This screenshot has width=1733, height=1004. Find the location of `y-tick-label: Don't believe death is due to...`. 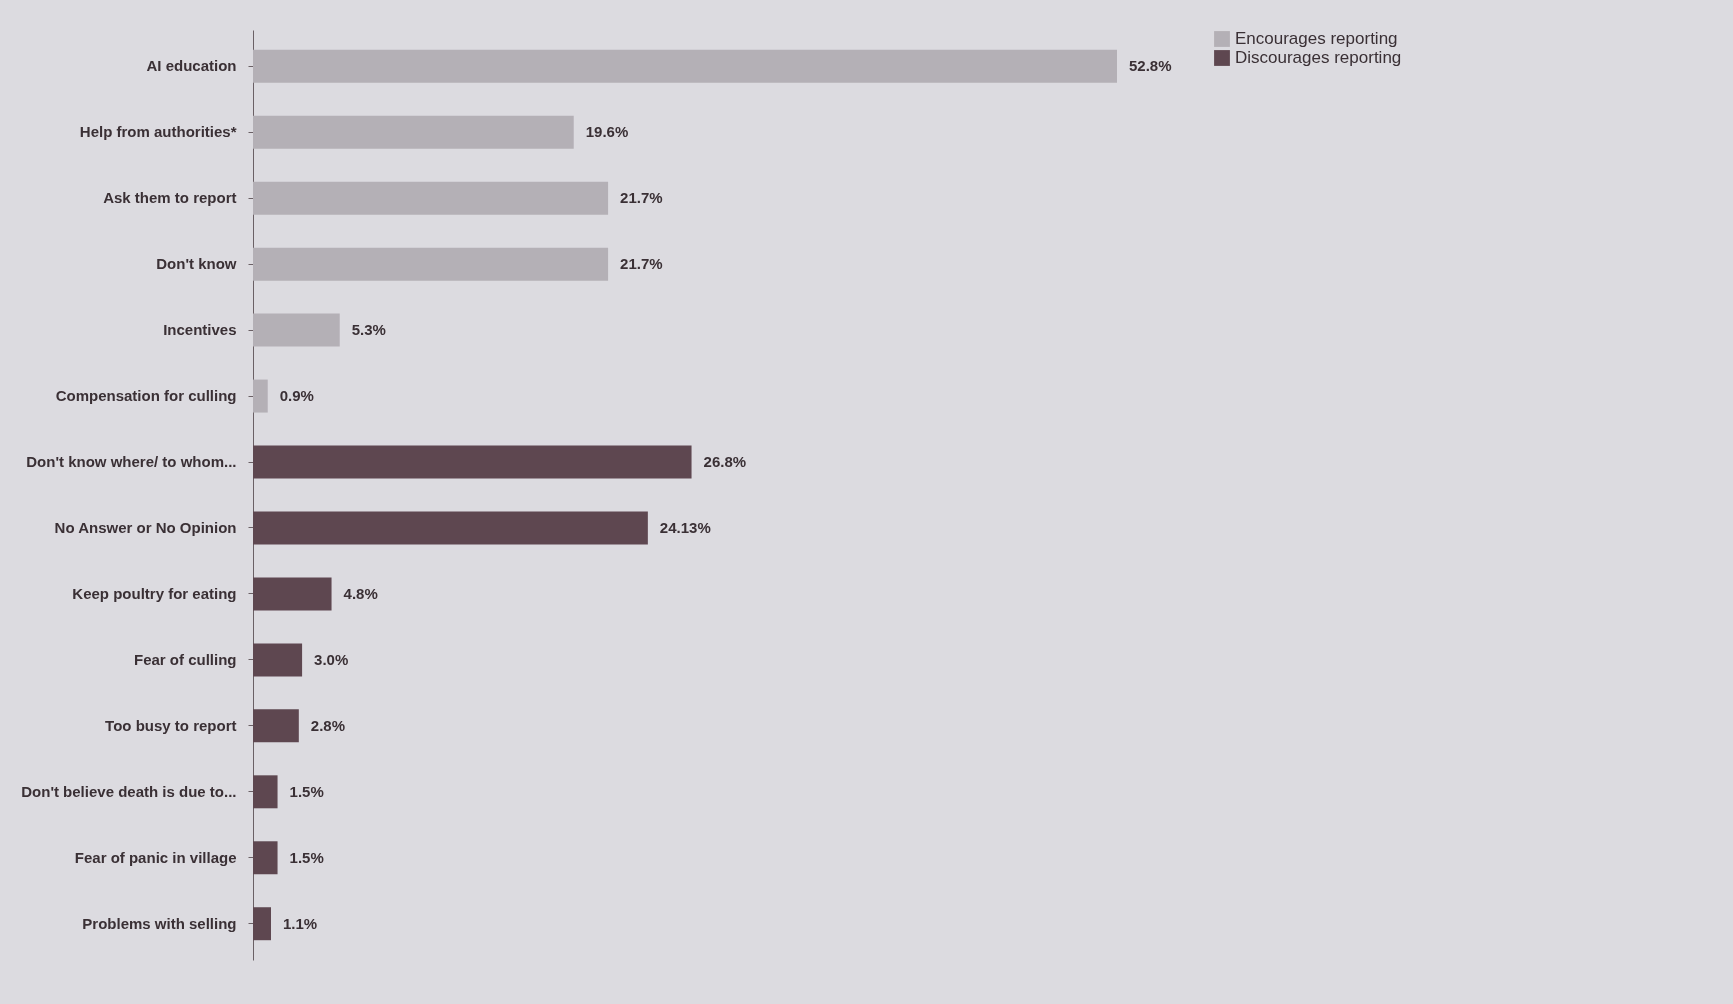

y-tick-label: Don't believe death is due to... is located at coordinates (129, 791).